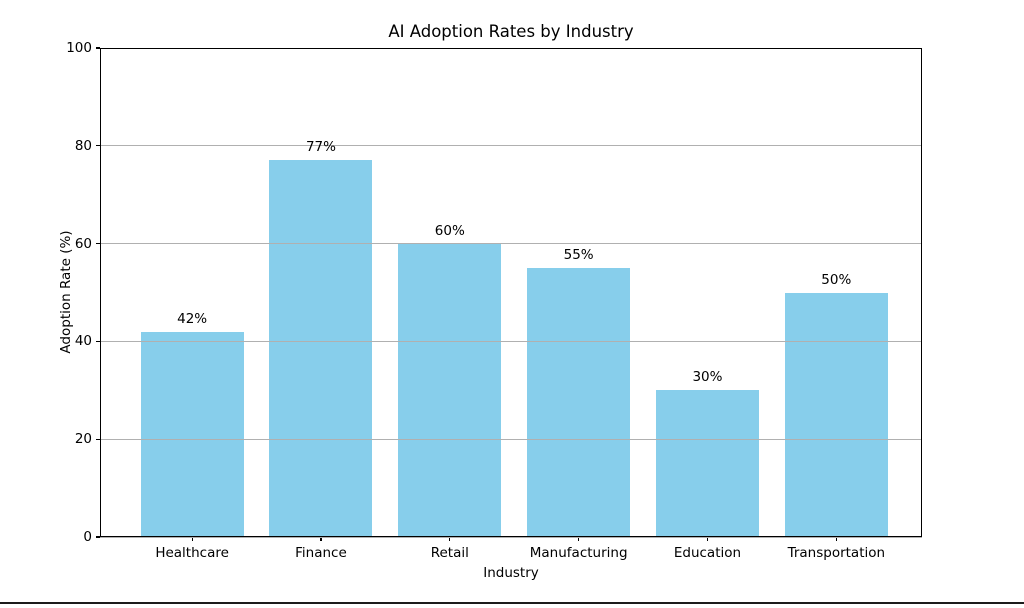  What do you see at coordinates (836, 279) in the screenshot?
I see `bar-value-label: 50%` at bounding box center [836, 279].